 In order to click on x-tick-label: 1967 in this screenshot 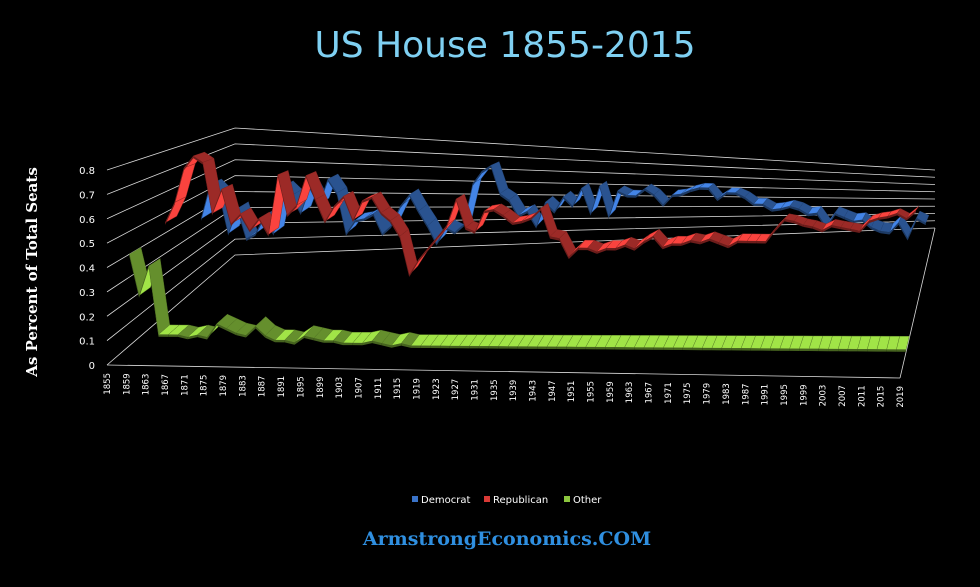, I will do `click(650, 393)`.